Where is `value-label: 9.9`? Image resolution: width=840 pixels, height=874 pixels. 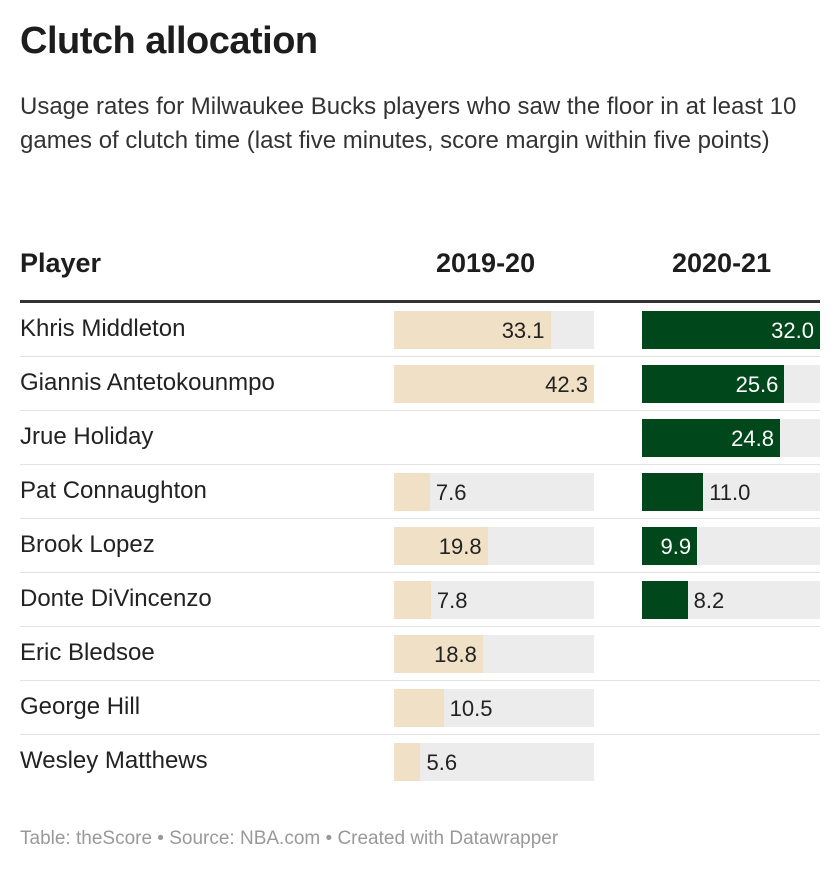 value-label: 9.9 is located at coordinates (676, 546).